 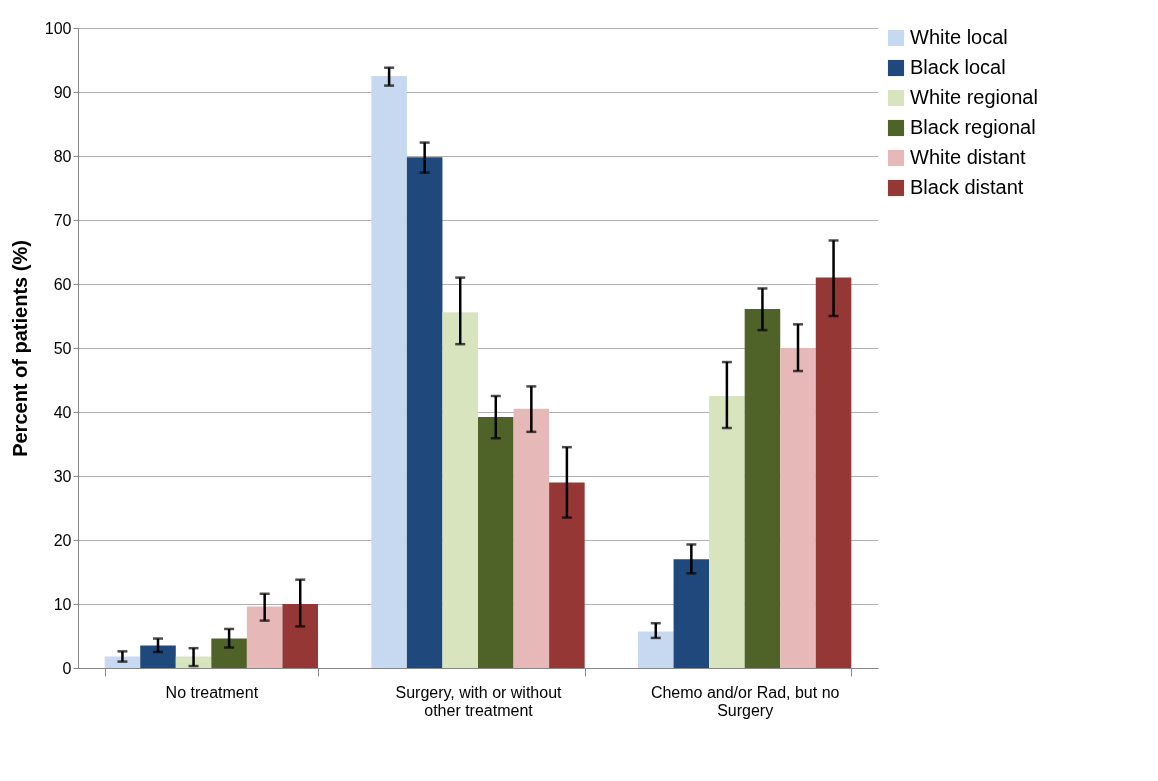 What do you see at coordinates (967, 187) in the screenshot?
I see `legend-label: Black distant` at bounding box center [967, 187].